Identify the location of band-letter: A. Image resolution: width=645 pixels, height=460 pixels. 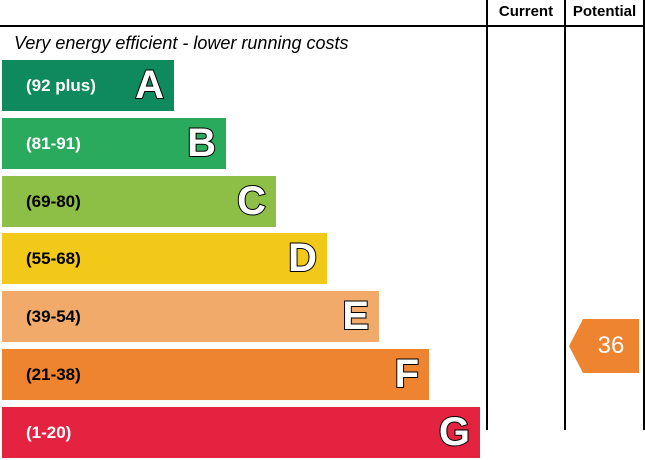
(149, 85).